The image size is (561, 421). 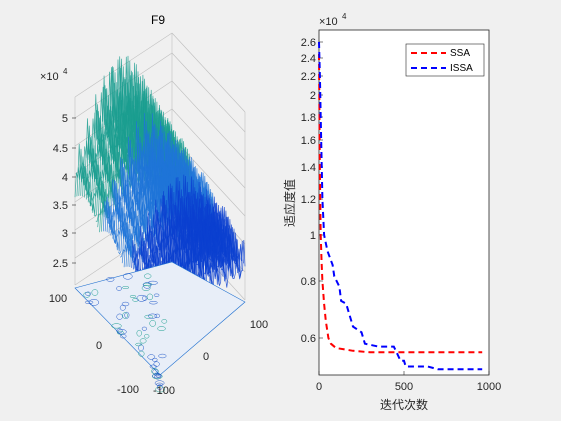 What do you see at coordinates (64, 191) in the screenshot?
I see `z-axis-ticks: 2.5 3 3.5 4 4.5 5` at bounding box center [64, 191].